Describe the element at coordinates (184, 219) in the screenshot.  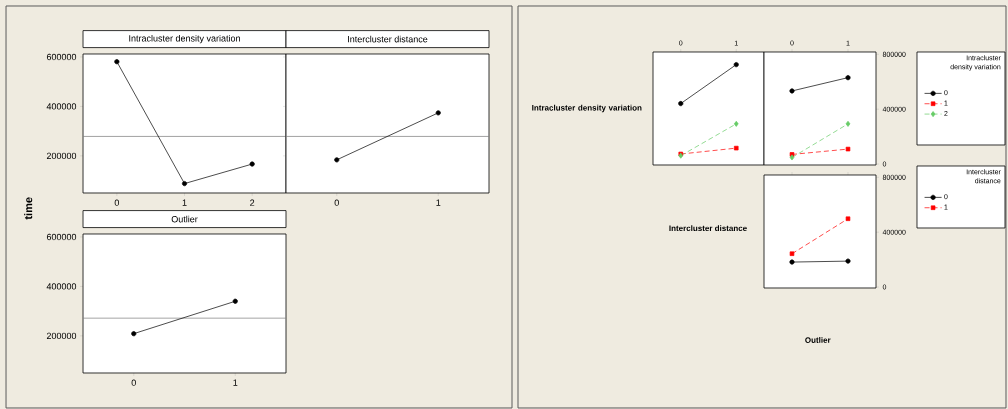
I see `chart-title: Outlier` at that location.